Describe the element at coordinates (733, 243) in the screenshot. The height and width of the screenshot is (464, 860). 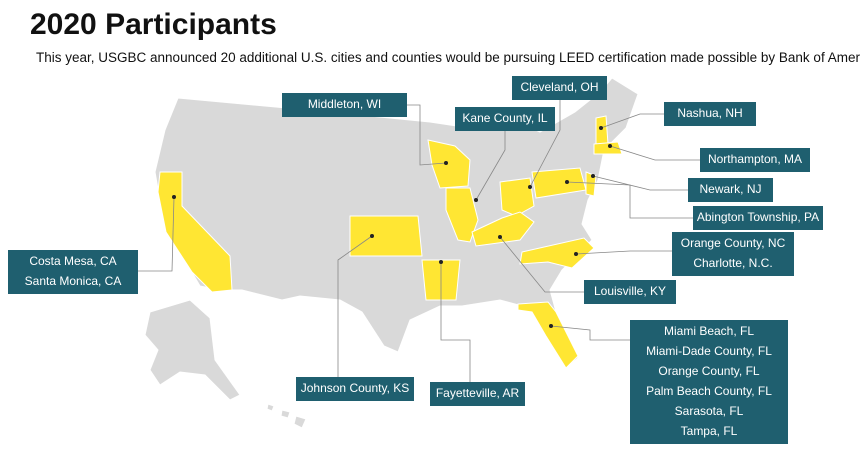
I see `callout-label: Orange County, NC` at that location.